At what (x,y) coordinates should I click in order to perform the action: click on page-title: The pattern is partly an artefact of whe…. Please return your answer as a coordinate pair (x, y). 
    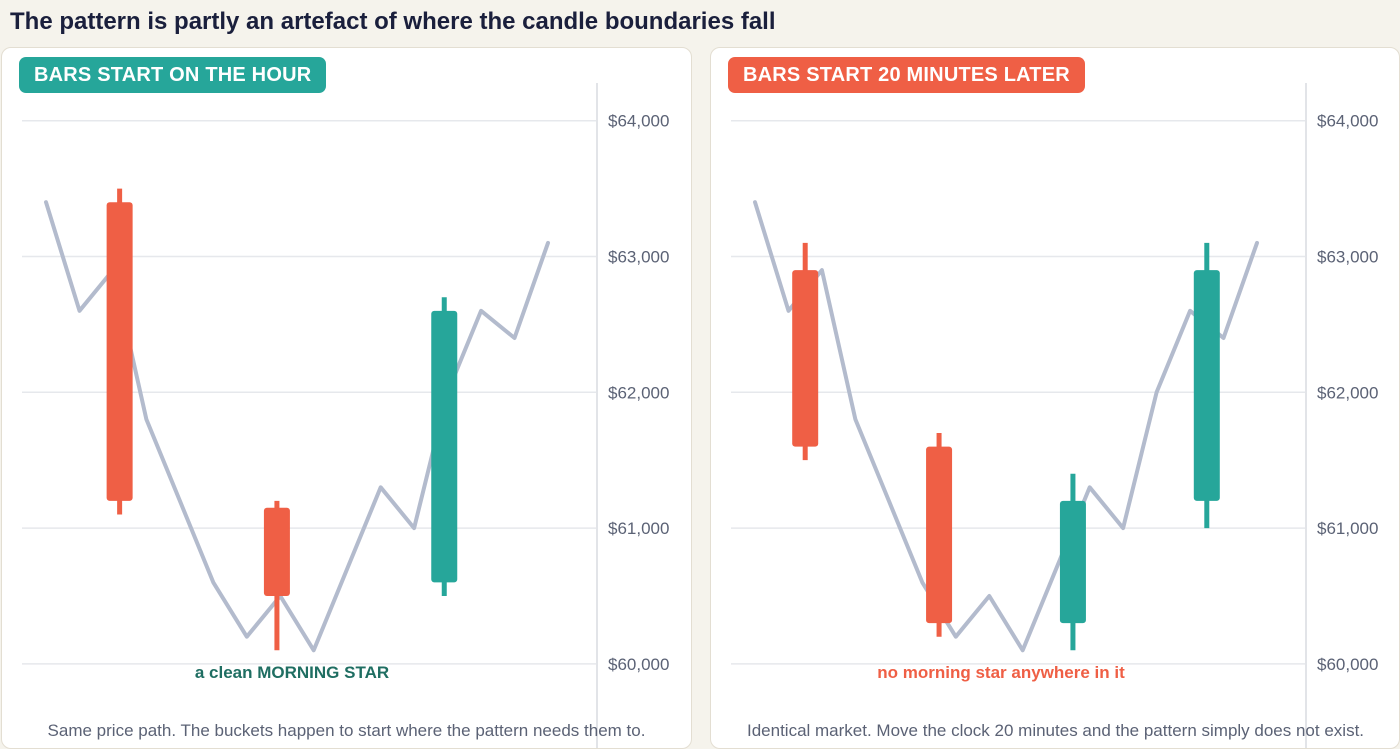
    Looking at the image, I should click on (393, 21).